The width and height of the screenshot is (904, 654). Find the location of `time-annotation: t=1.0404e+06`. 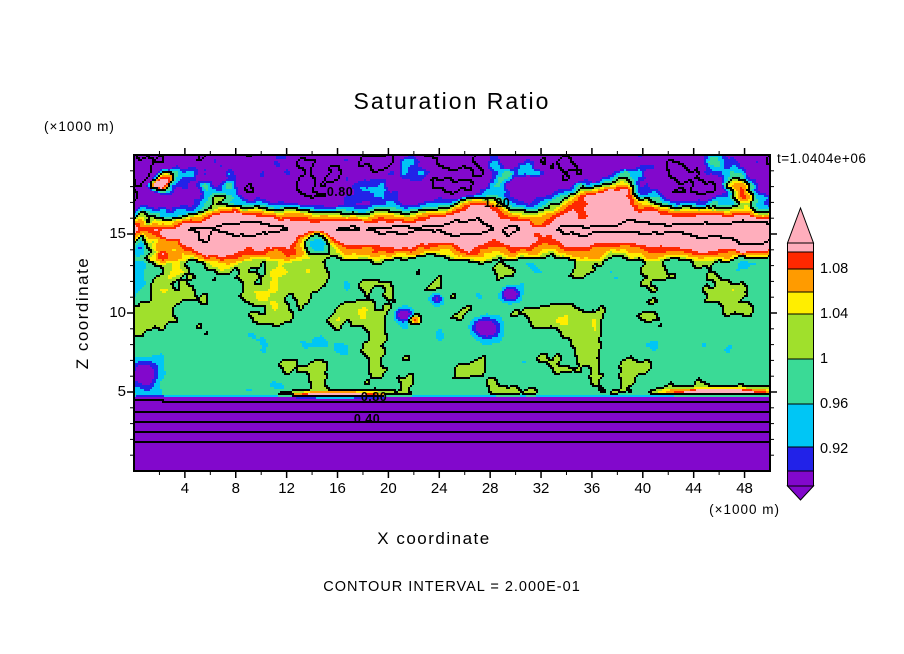

time-annotation: t=1.0404e+06 is located at coordinates (822, 158).